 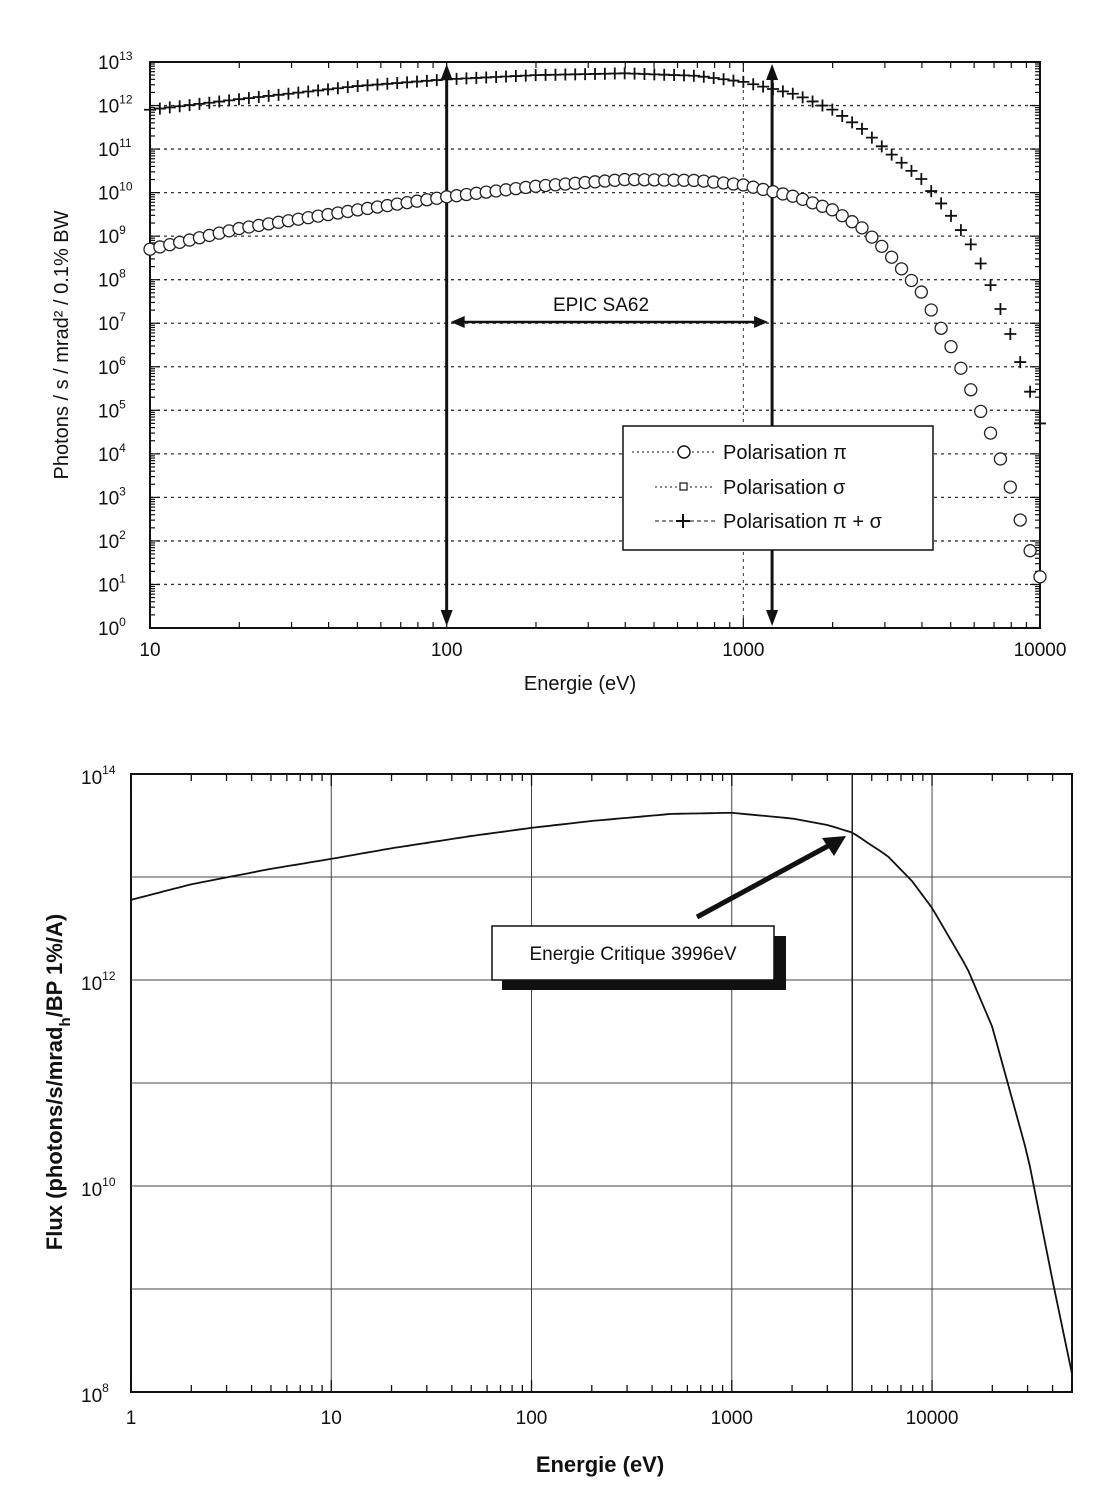 I want to click on y-tick-label: 10¹², so click(x=98, y=982).